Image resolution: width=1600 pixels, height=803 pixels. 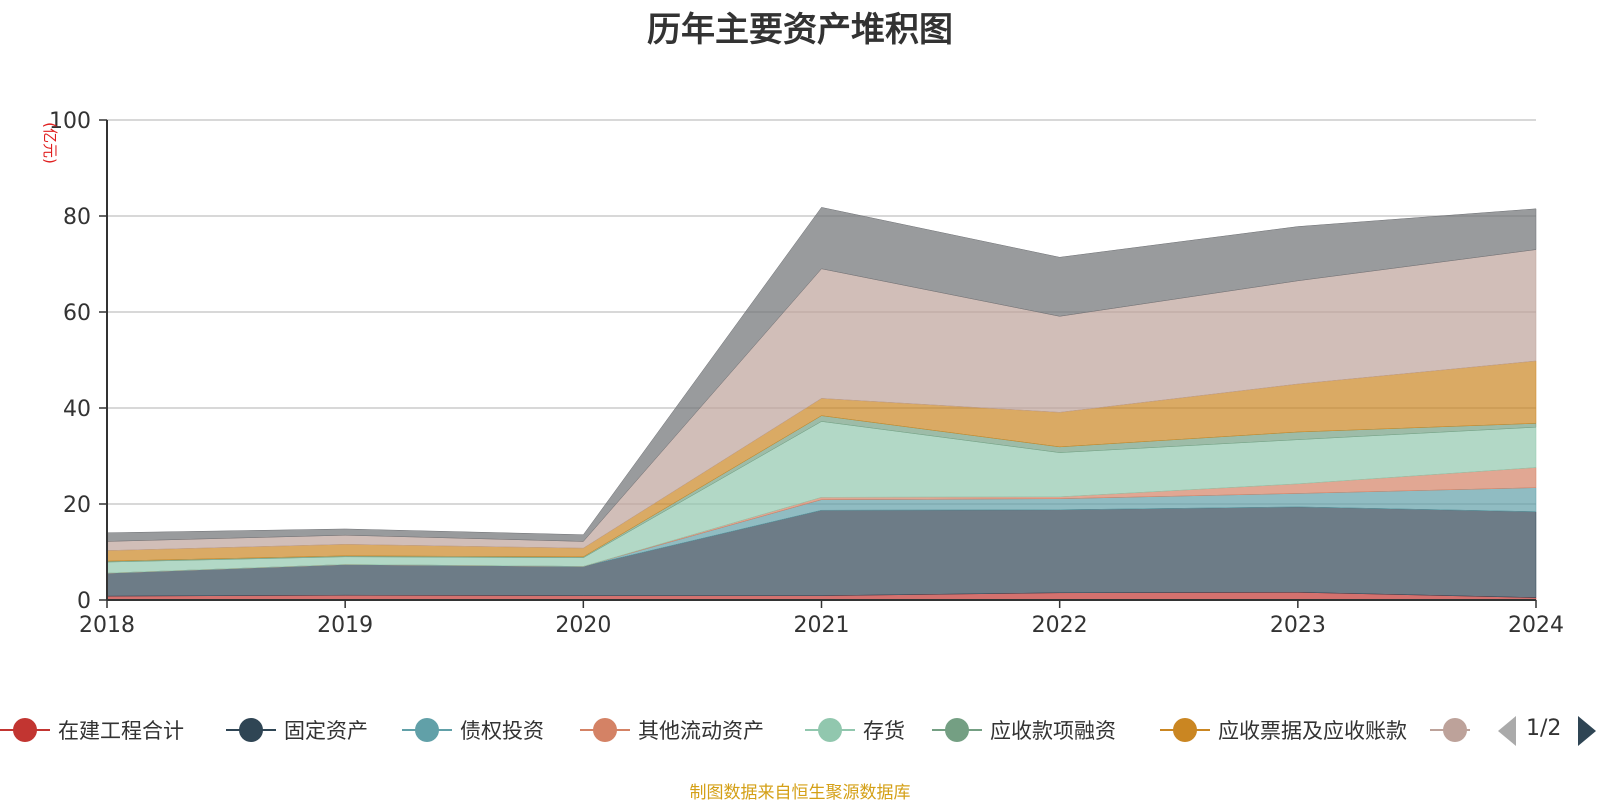 I want to click on legend-label: 应收款项融资, so click(x=1053, y=731).